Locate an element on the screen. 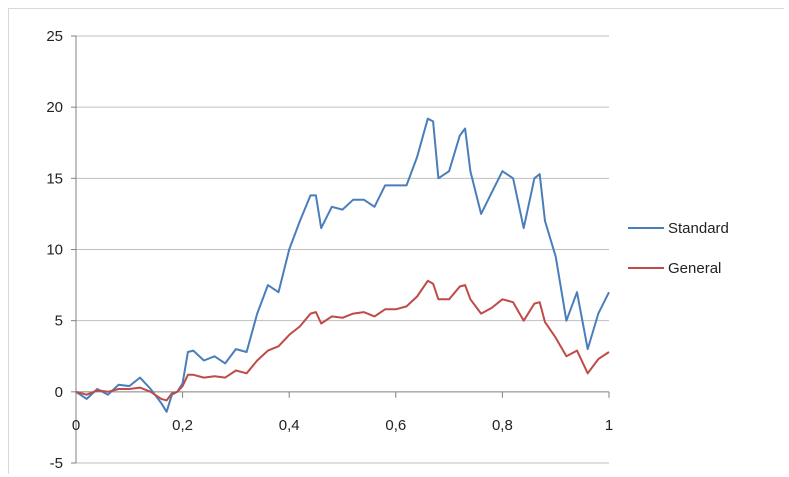 This screenshot has height=477, width=789. legend-label-general: General is located at coordinates (694, 268).